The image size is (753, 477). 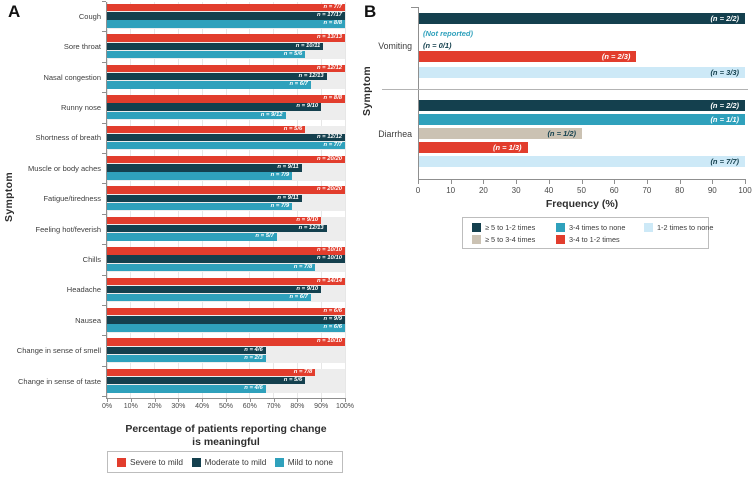 I want to click on bar-1-2-times-to-none: (n = 3/3), so click(x=582, y=72).